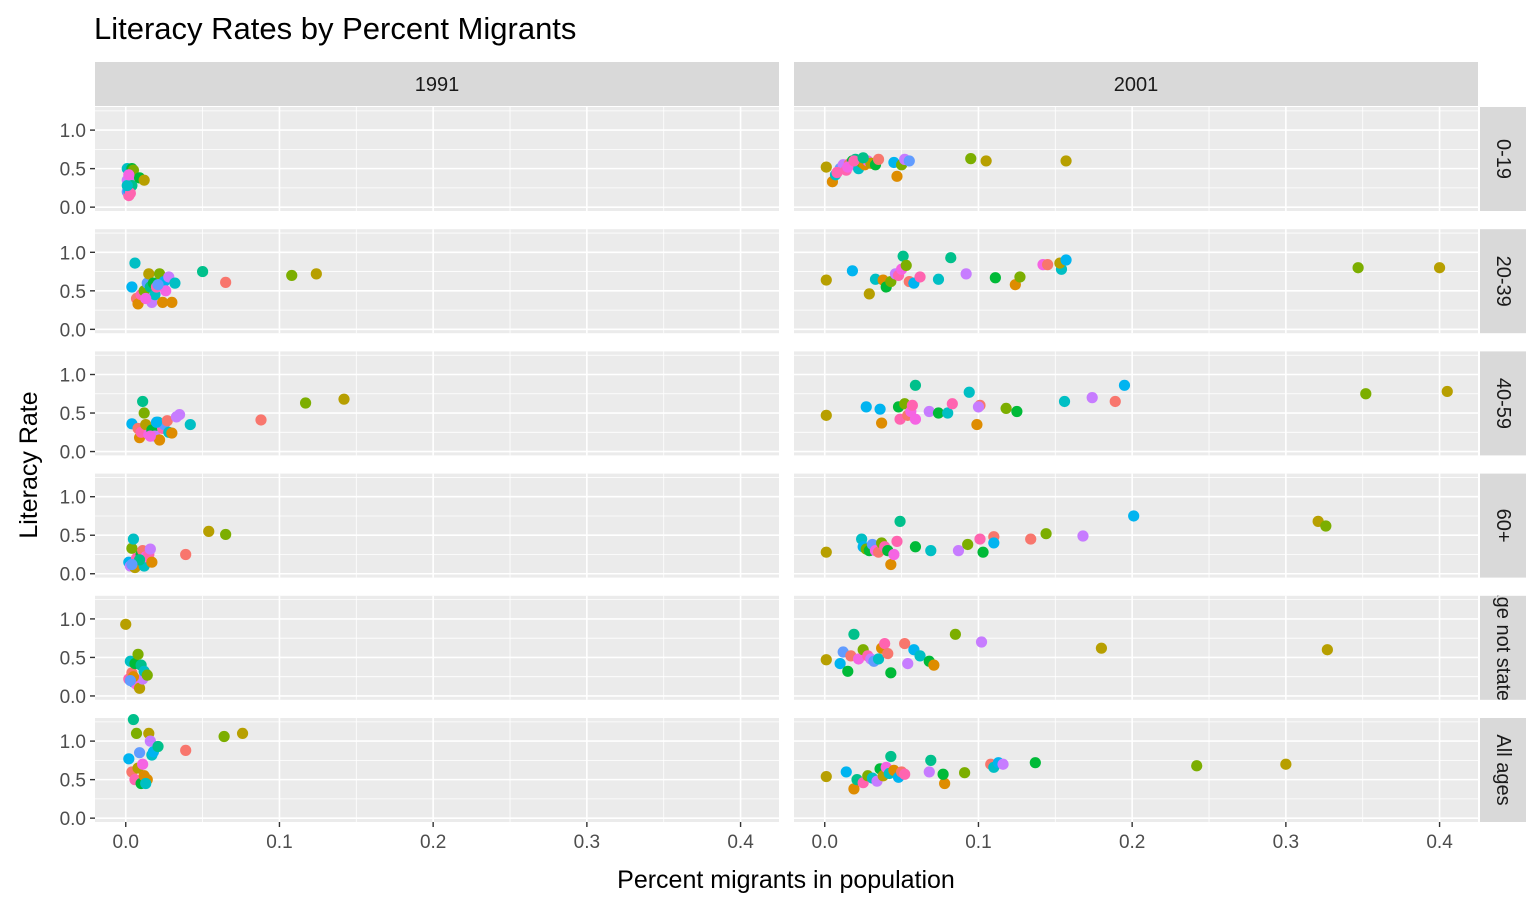  I want to click on row-strip-label: 20-39, so click(1503, 281).